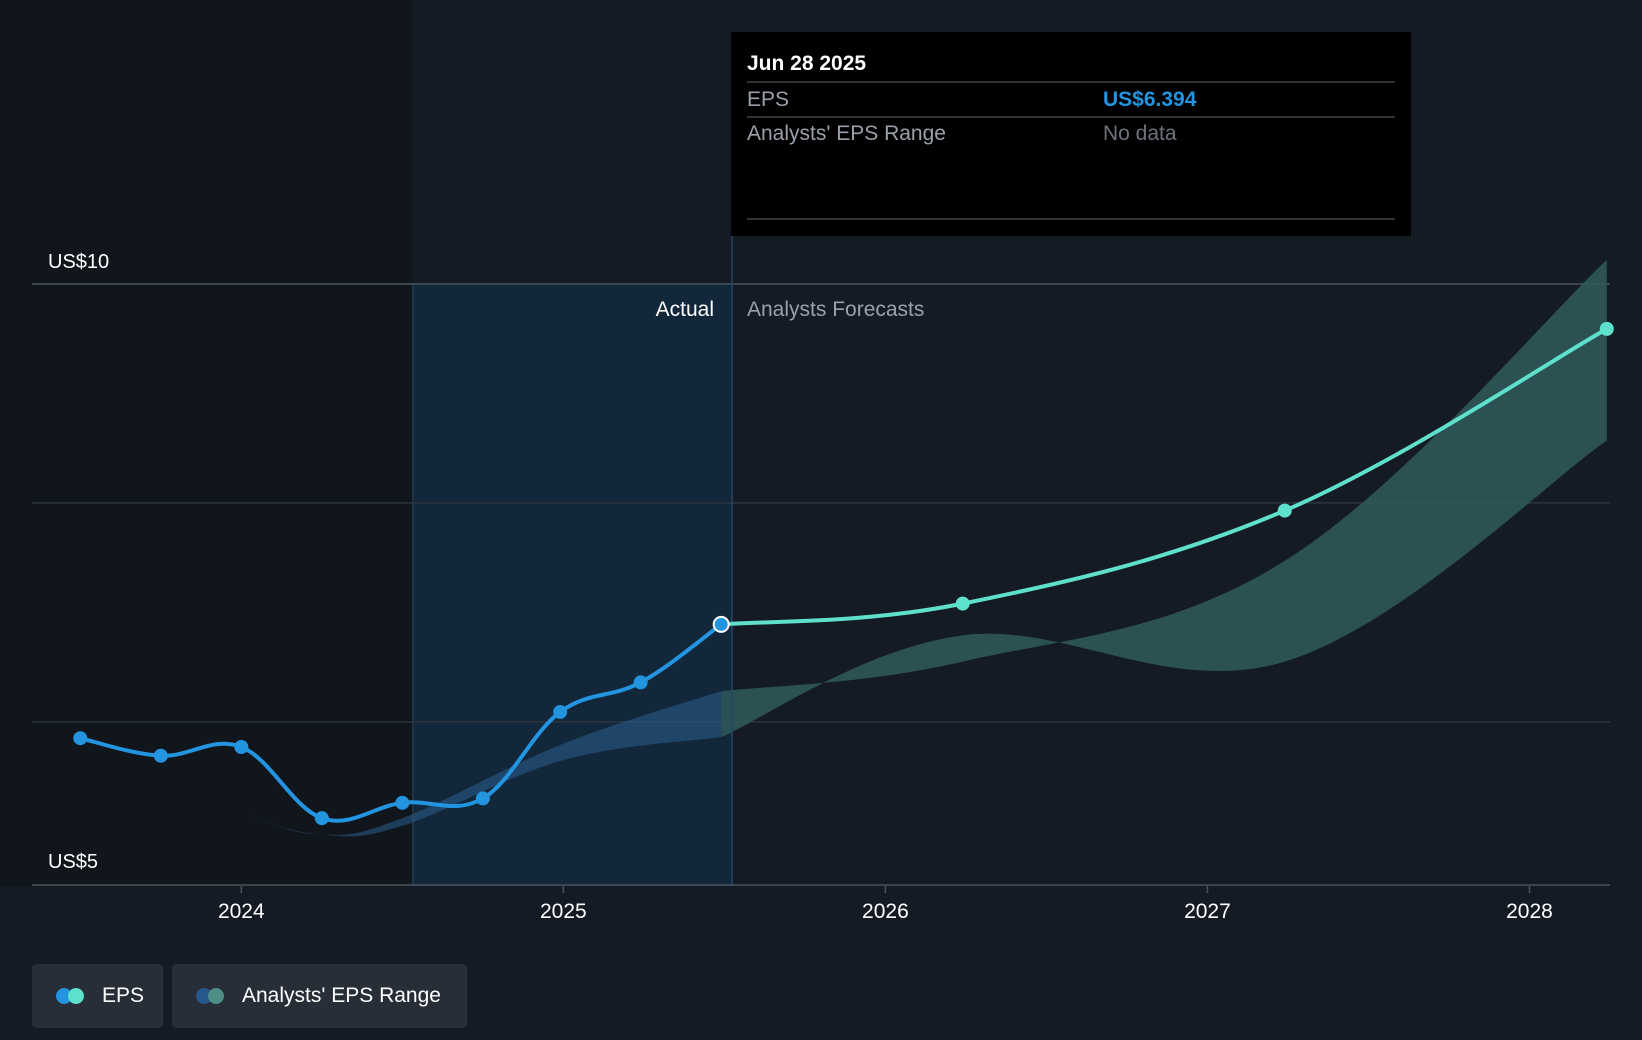  What do you see at coordinates (1150, 99) in the screenshot?
I see `tooltip-eps-value: US$6.394` at bounding box center [1150, 99].